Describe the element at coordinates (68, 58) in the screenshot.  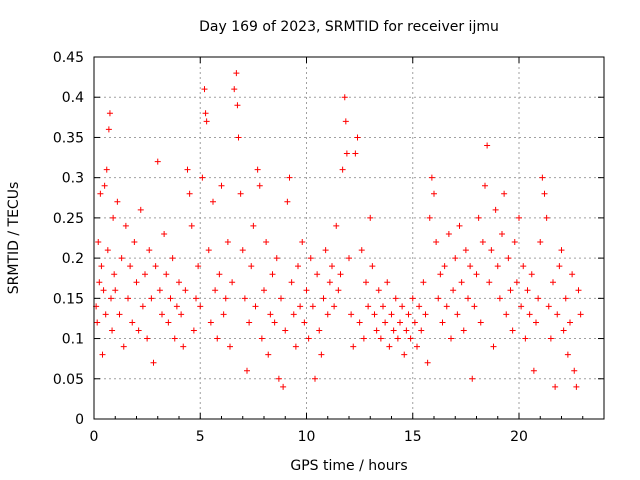
I see `y-tick-label: 0.45` at that location.